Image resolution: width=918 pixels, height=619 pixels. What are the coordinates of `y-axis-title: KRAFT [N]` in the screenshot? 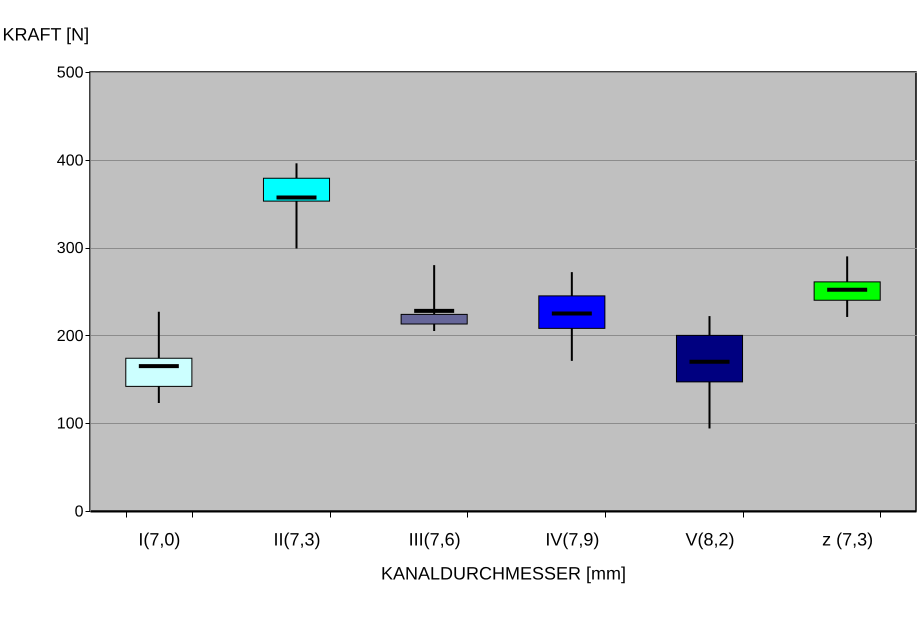 It's located at (46, 34).